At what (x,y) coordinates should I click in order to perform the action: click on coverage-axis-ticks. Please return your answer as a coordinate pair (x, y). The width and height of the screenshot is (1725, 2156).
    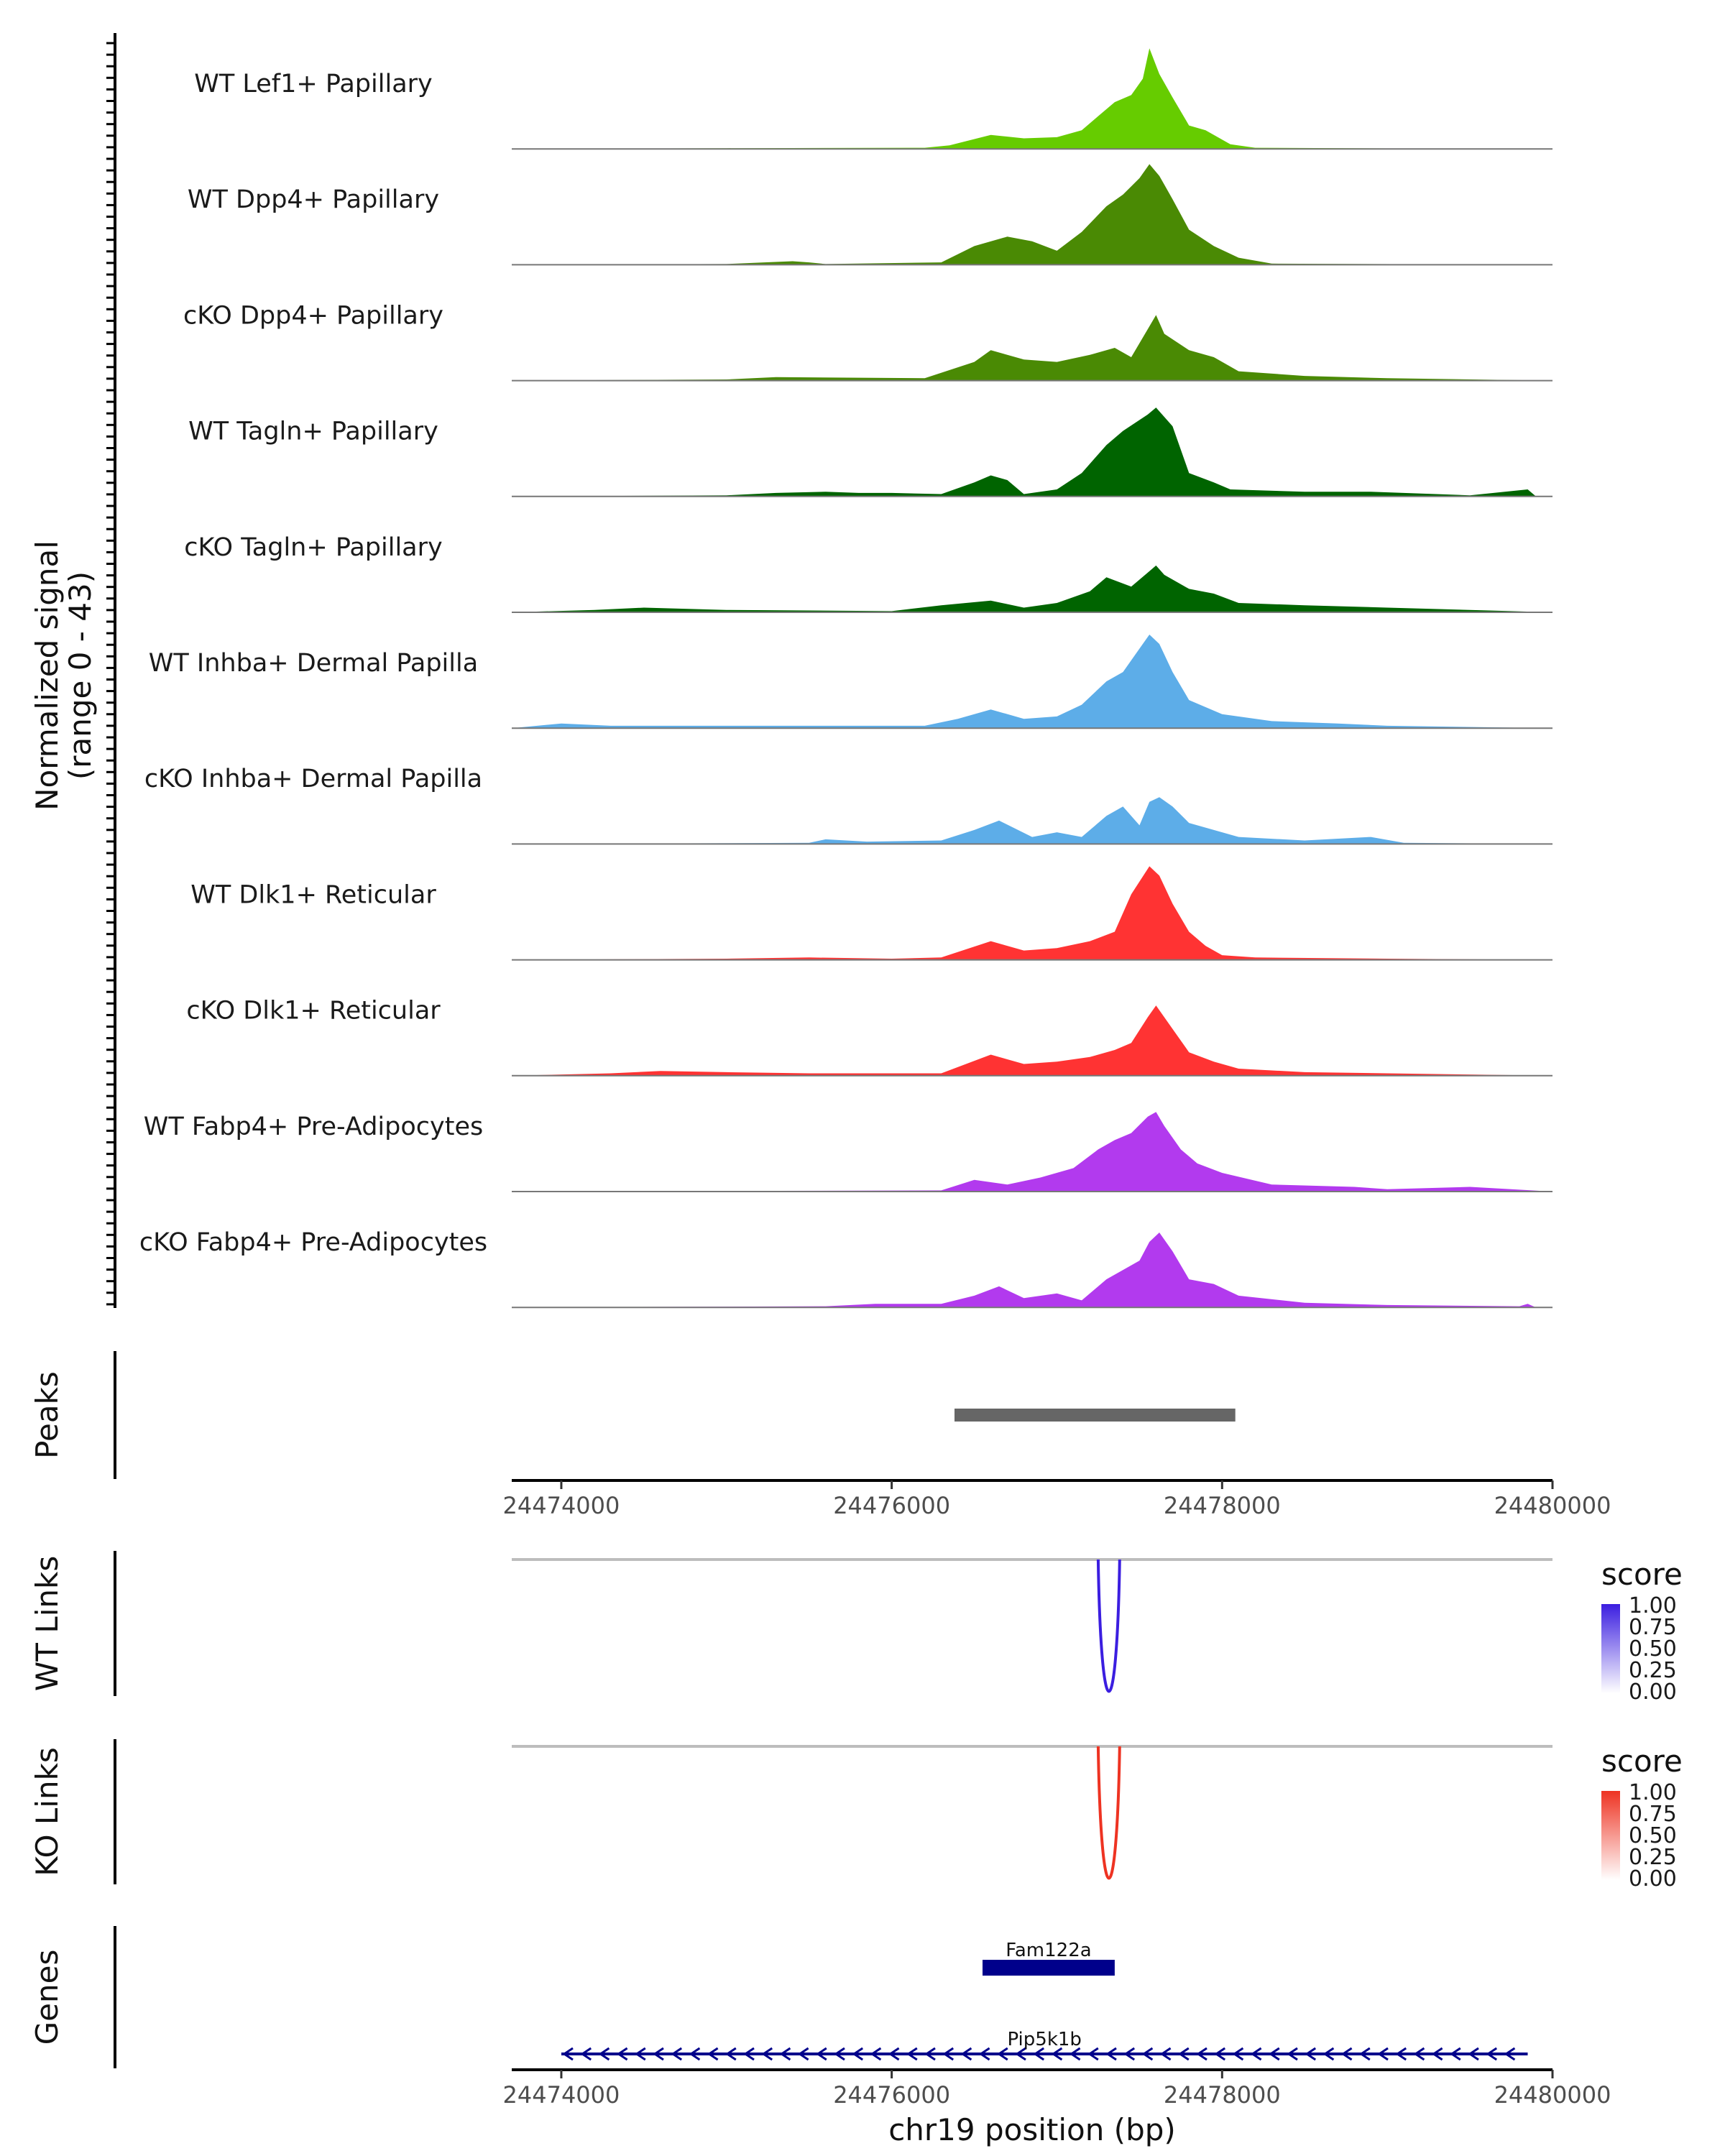
    Looking at the image, I should click on (110, 674).